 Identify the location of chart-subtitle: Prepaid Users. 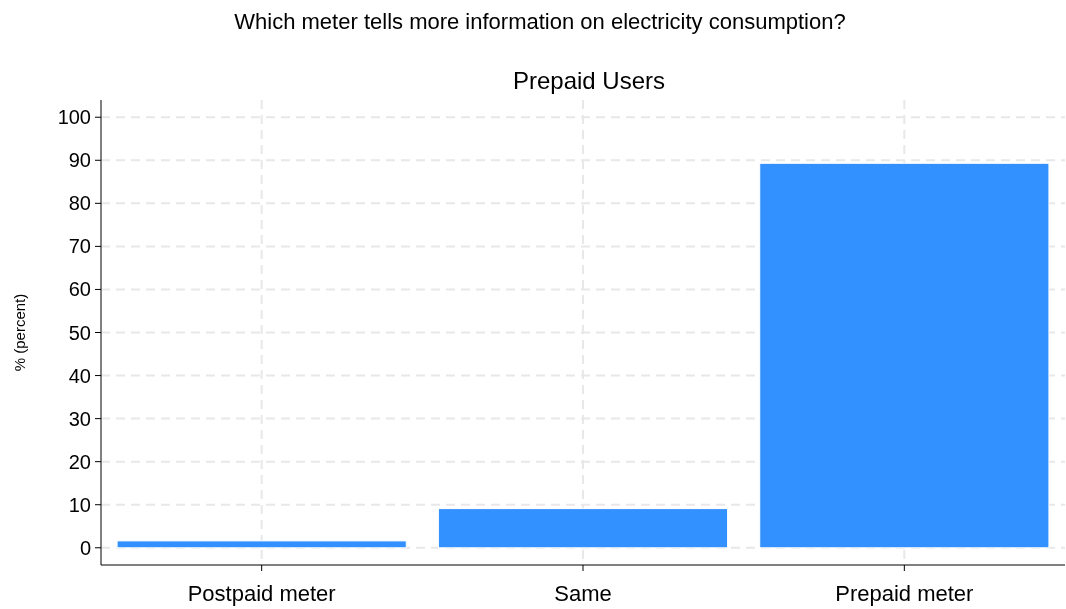
(589, 80).